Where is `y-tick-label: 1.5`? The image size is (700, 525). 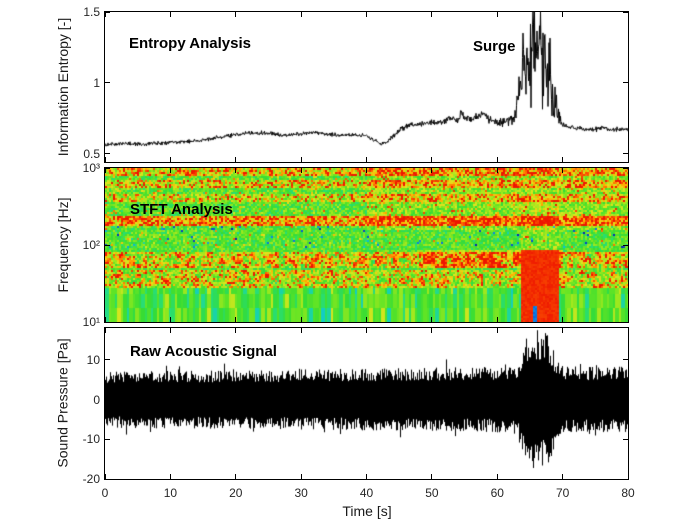
y-tick-label: 1.5 is located at coordinates (91, 12).